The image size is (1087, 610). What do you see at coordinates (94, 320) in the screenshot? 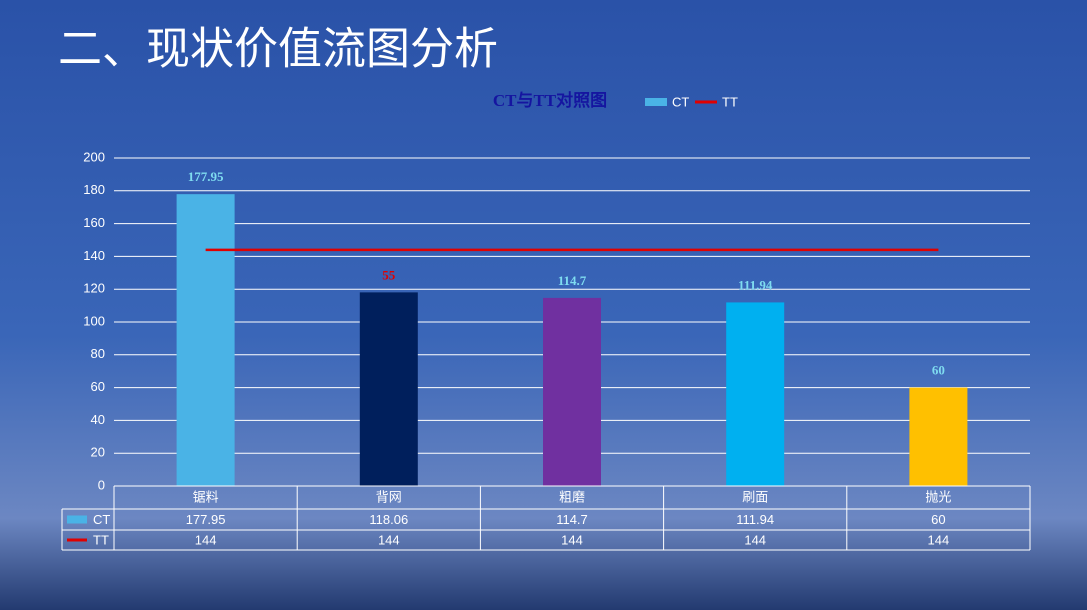
I see `y-tick-label: 100` at bounding box center [94, 320].